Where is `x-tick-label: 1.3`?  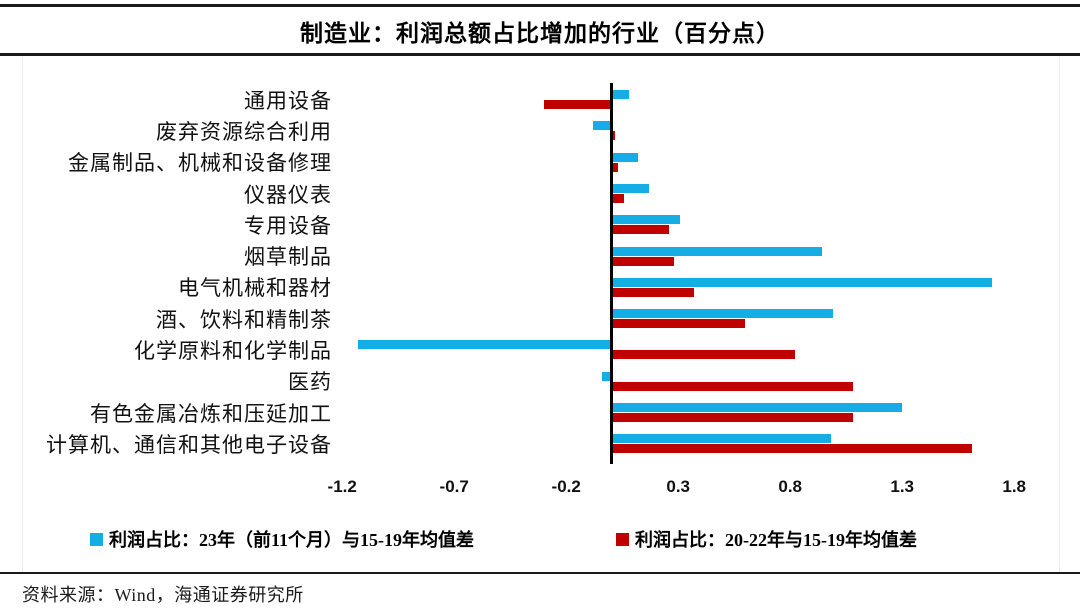 x-tick-label: 1.3 is located at coordinates (902, 486).